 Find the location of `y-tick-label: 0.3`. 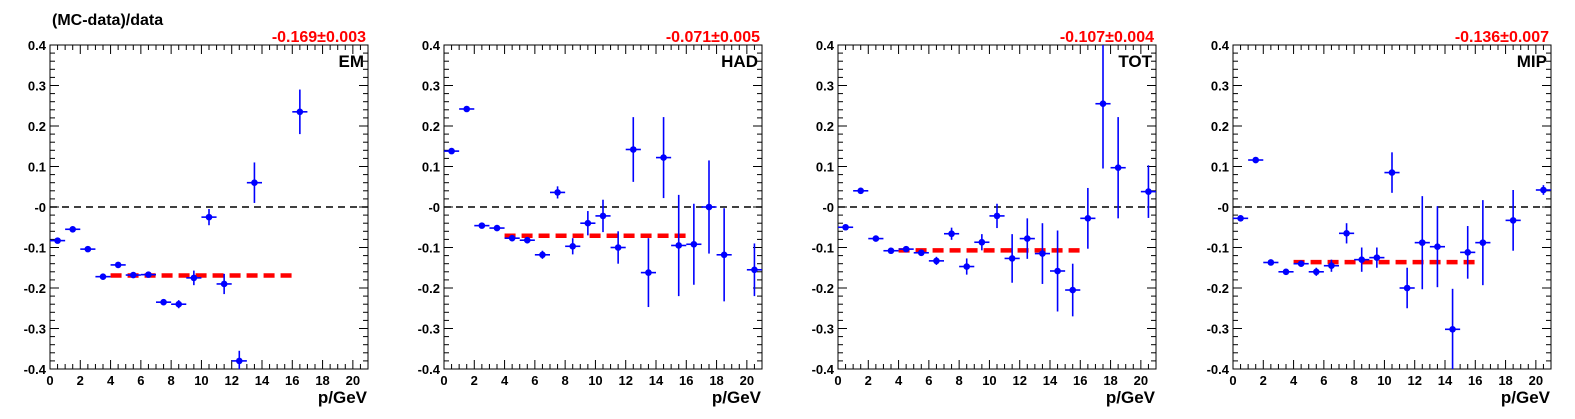

y-tick-label: 0.3 is located at coordinates (37, 86).